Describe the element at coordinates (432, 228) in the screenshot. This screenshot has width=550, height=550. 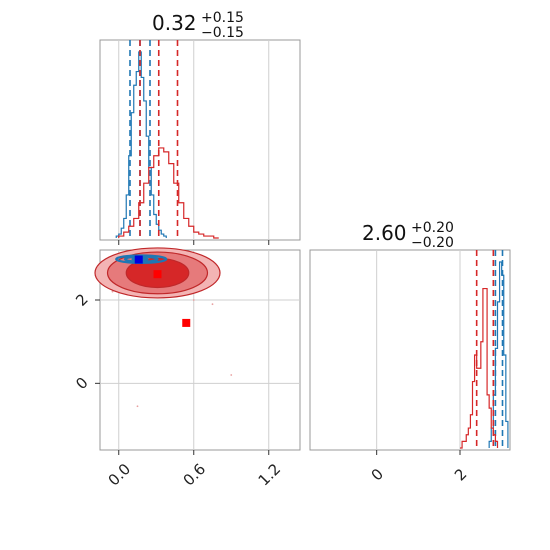
I see `title-bottom-right-plus: +0.20` at that location.